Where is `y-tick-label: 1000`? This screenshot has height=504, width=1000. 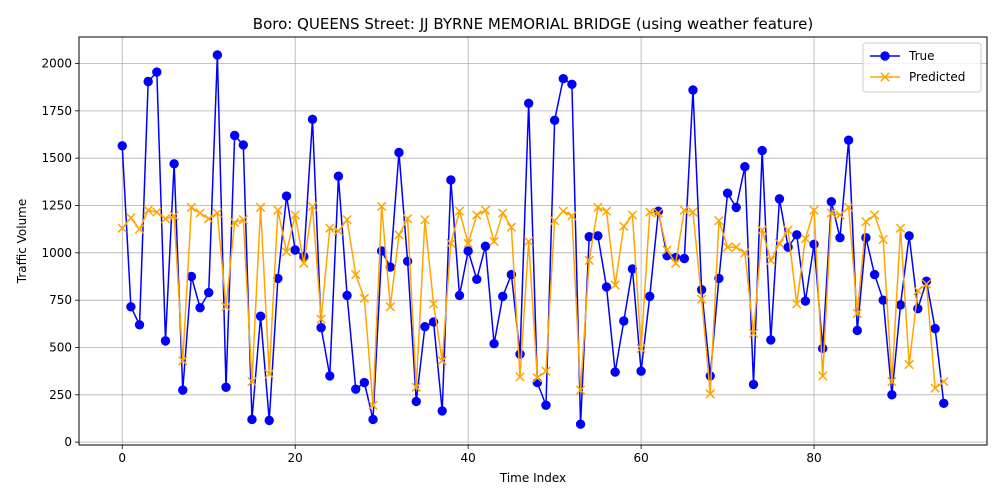
y-tick-label: 1000 is located at coordinates (56, 253).